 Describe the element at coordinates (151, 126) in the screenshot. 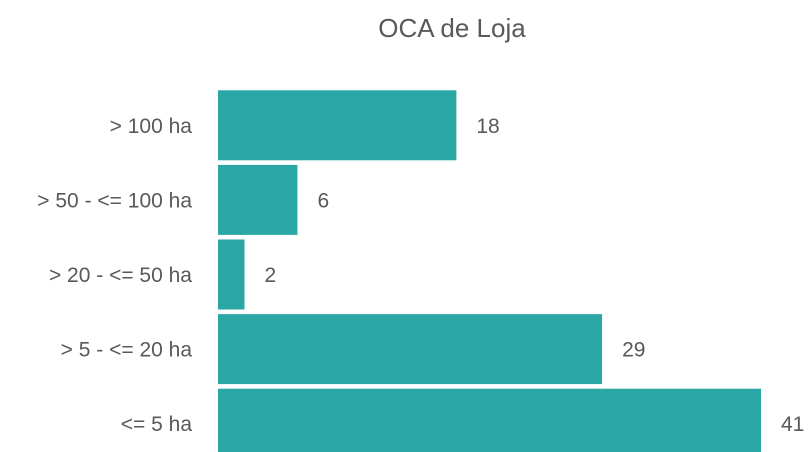

I see `y-tick-label: > 100 ha` at that location.